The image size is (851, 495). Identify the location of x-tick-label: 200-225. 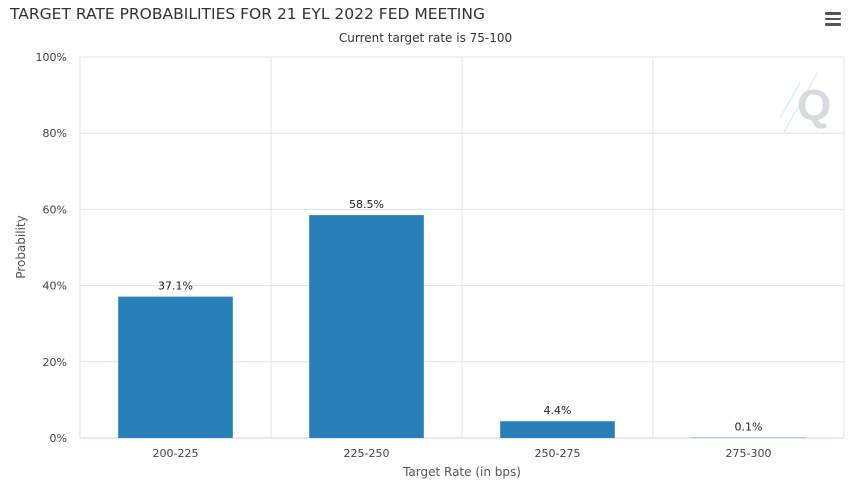
(176, 453).